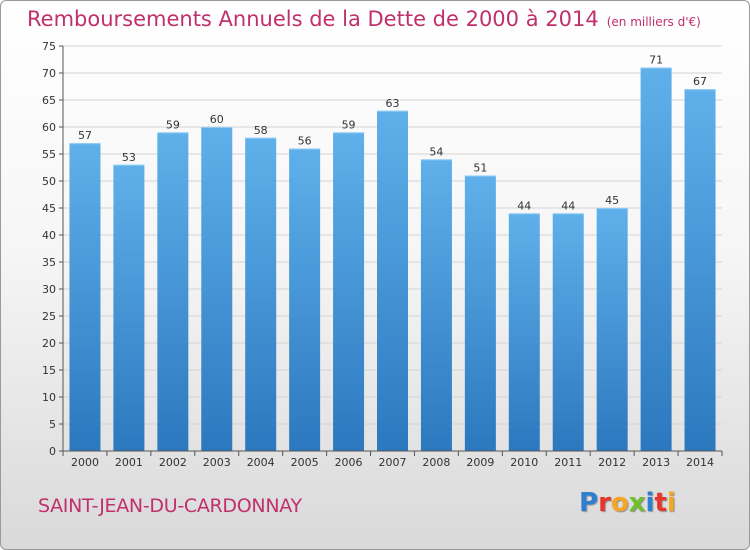 This screenshot has width=750, height=550. I want to click on logo-letter: o, so click(619, 503).